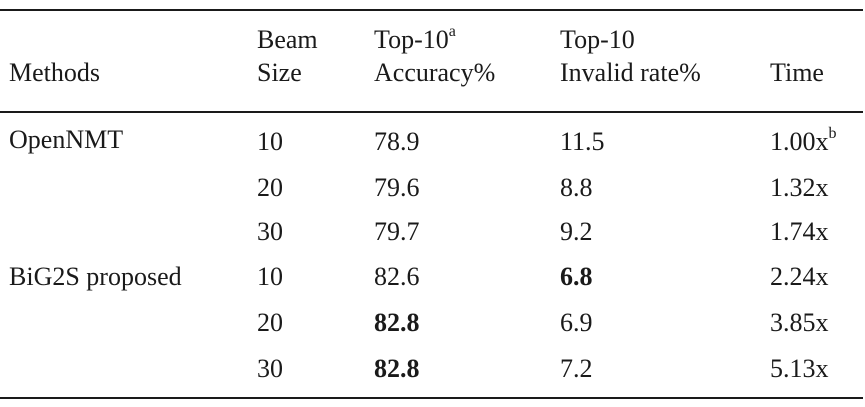  I want to click on footnote-a-marker: a, so click(452, 32).